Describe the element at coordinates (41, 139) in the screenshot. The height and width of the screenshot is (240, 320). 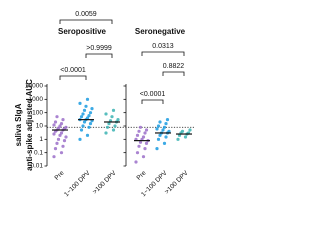
I see `y-tick-label: 1` at that location.